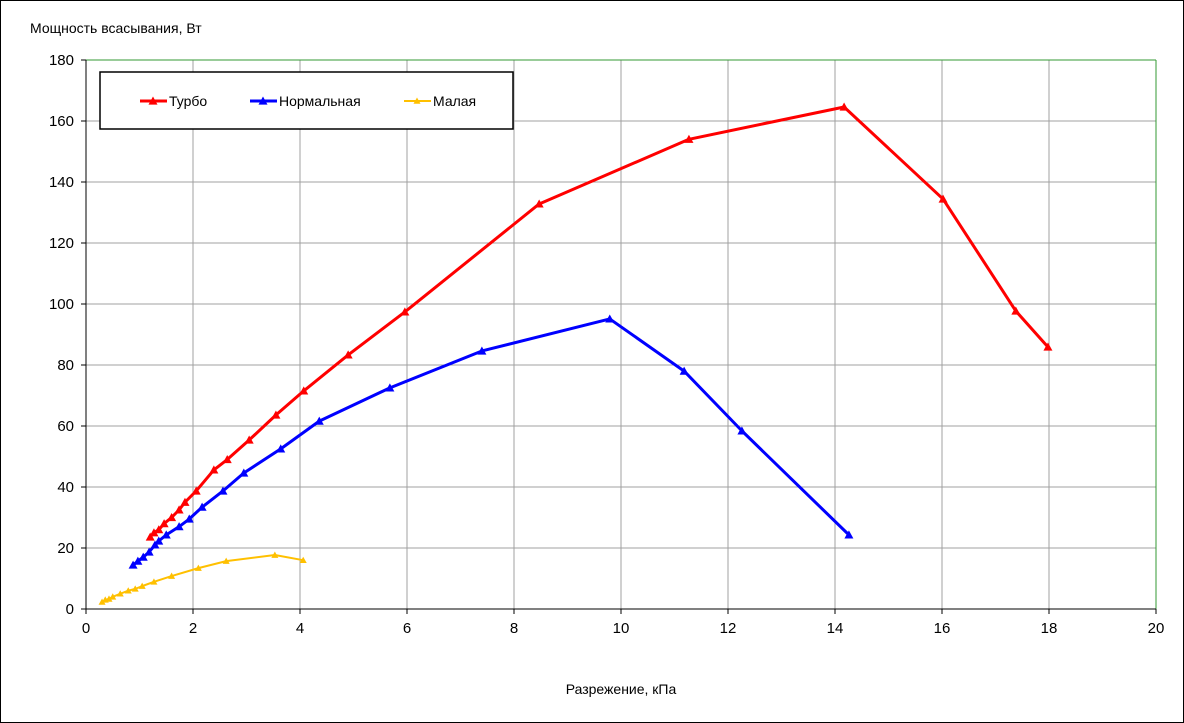 Image resolution: width=1184 pixels, height=723 pixels. What do you see at coordinates (454, 101) in the screenshot?
I see `legend-label: Малая` at bounding box center [454, 101].